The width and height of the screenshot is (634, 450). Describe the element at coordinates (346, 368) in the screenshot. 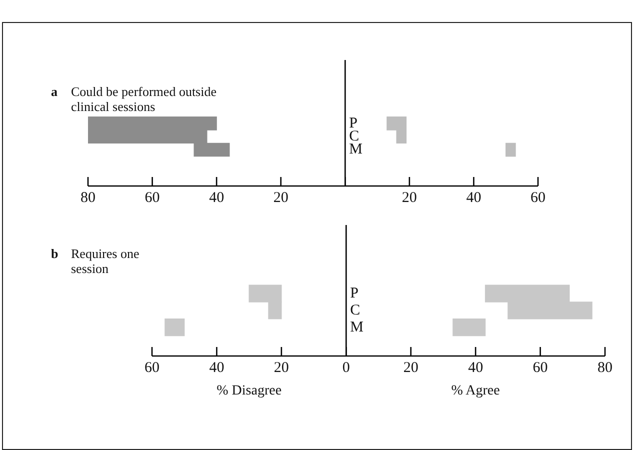

I see `x-tick-label: 0` at that location.